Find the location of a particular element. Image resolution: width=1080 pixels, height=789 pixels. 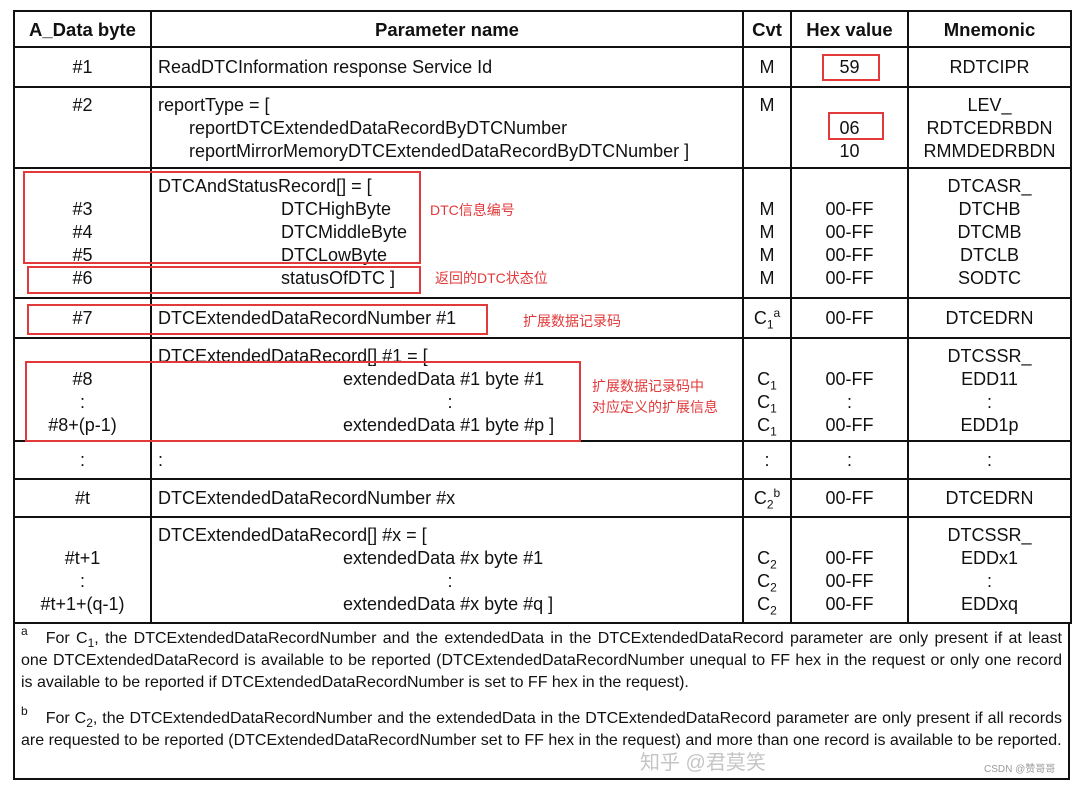

cell-mnemonic: DTCASR_ DTCHB DTCMB DTCLB SODTC is located at coordinates (989, 233).